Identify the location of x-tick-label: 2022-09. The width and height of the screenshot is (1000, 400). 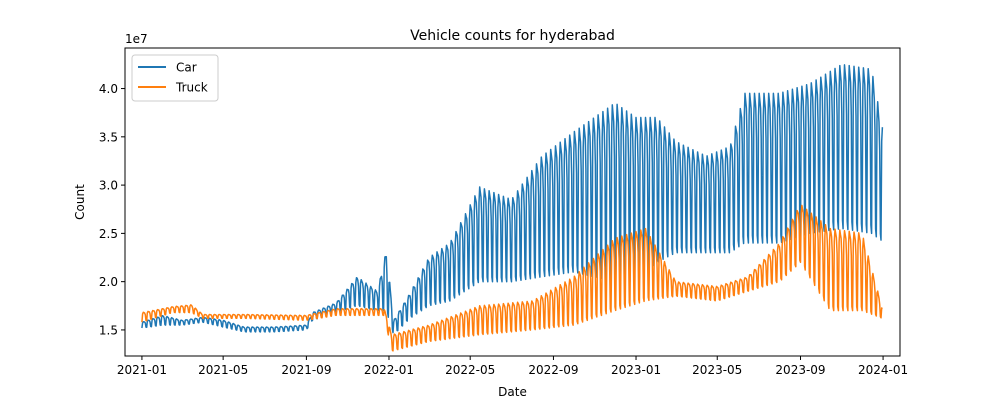
(553, 370).